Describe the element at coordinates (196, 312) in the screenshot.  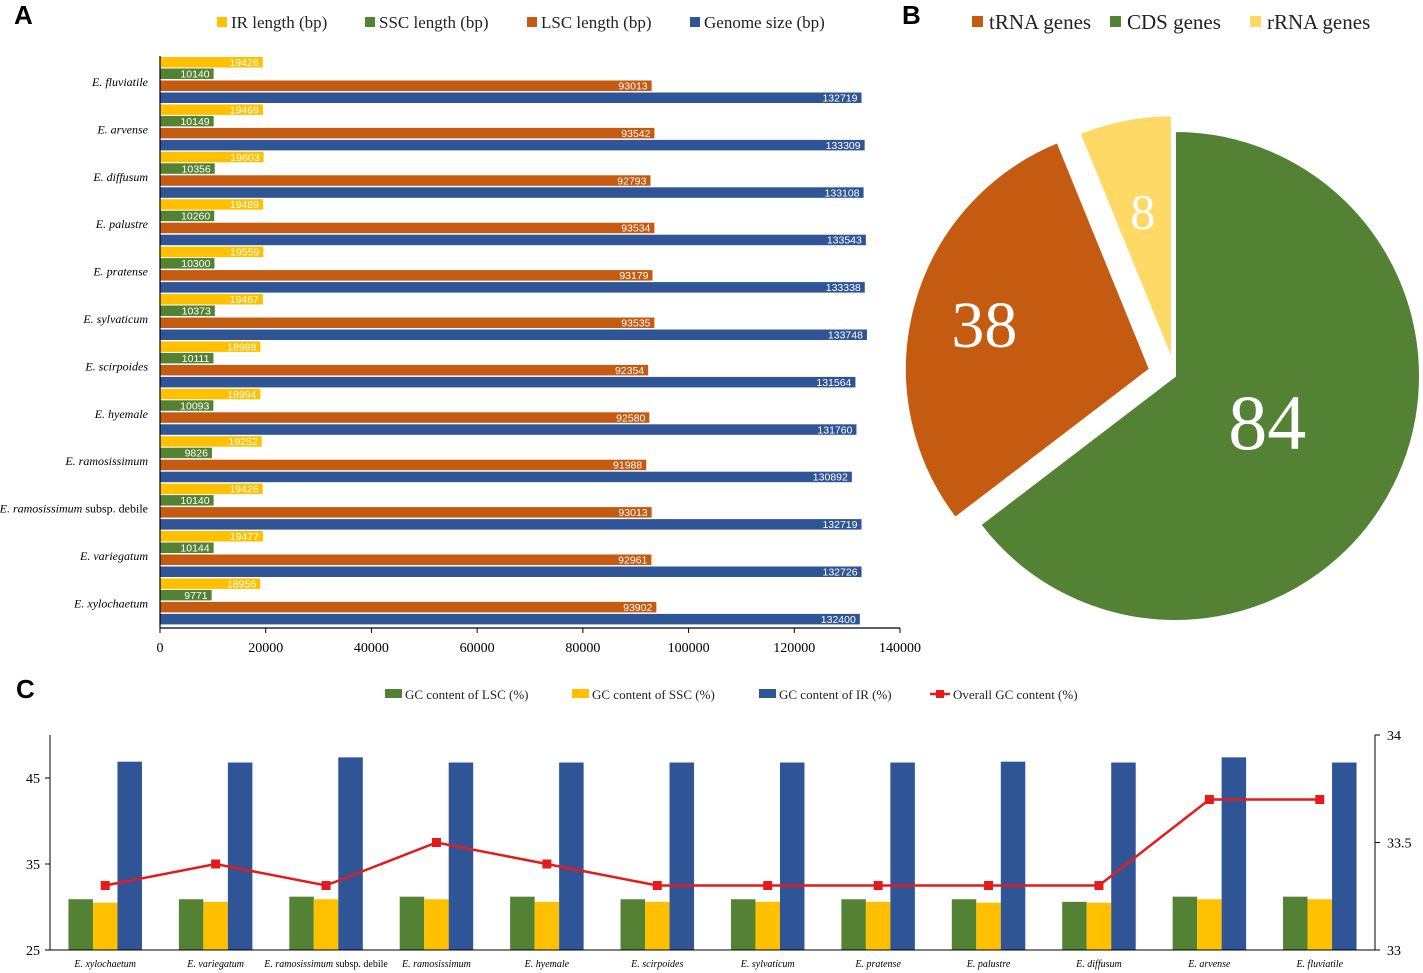
I see `data-label-ssc: 10373` at that location.